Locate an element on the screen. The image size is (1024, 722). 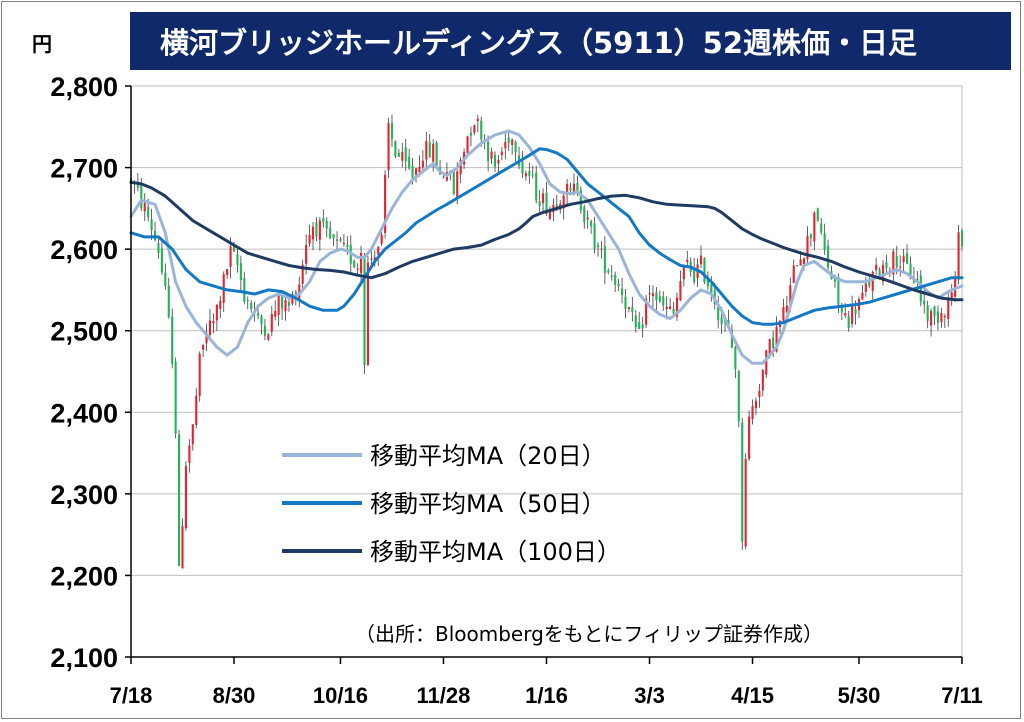
y-tick-label: 2,500 is located at coordinates (84, 332).